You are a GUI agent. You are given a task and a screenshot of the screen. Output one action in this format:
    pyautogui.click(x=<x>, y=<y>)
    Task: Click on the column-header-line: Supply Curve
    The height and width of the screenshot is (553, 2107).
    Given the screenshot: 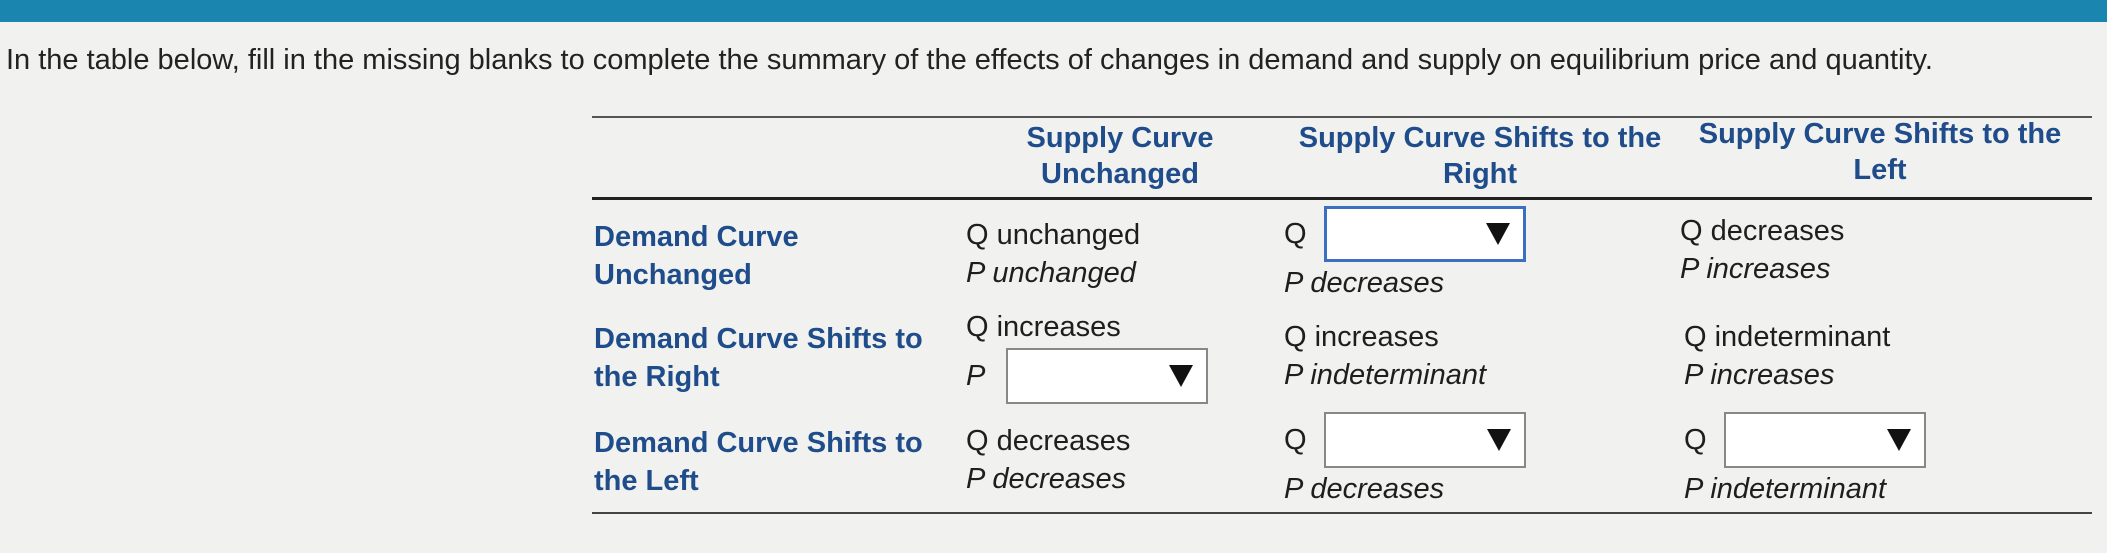 What is the action you would take?
    pyautogui.click(x=1120, y=138)
    